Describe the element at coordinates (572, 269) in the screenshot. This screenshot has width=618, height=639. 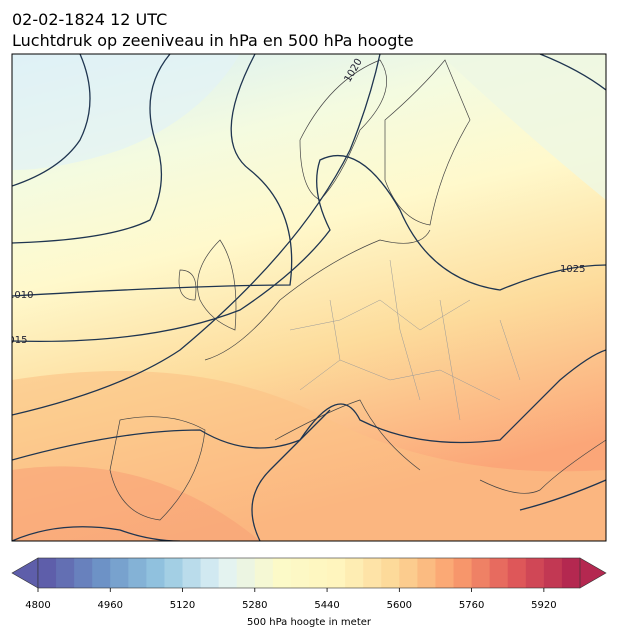
I see `contour-label: 1025` at that location.